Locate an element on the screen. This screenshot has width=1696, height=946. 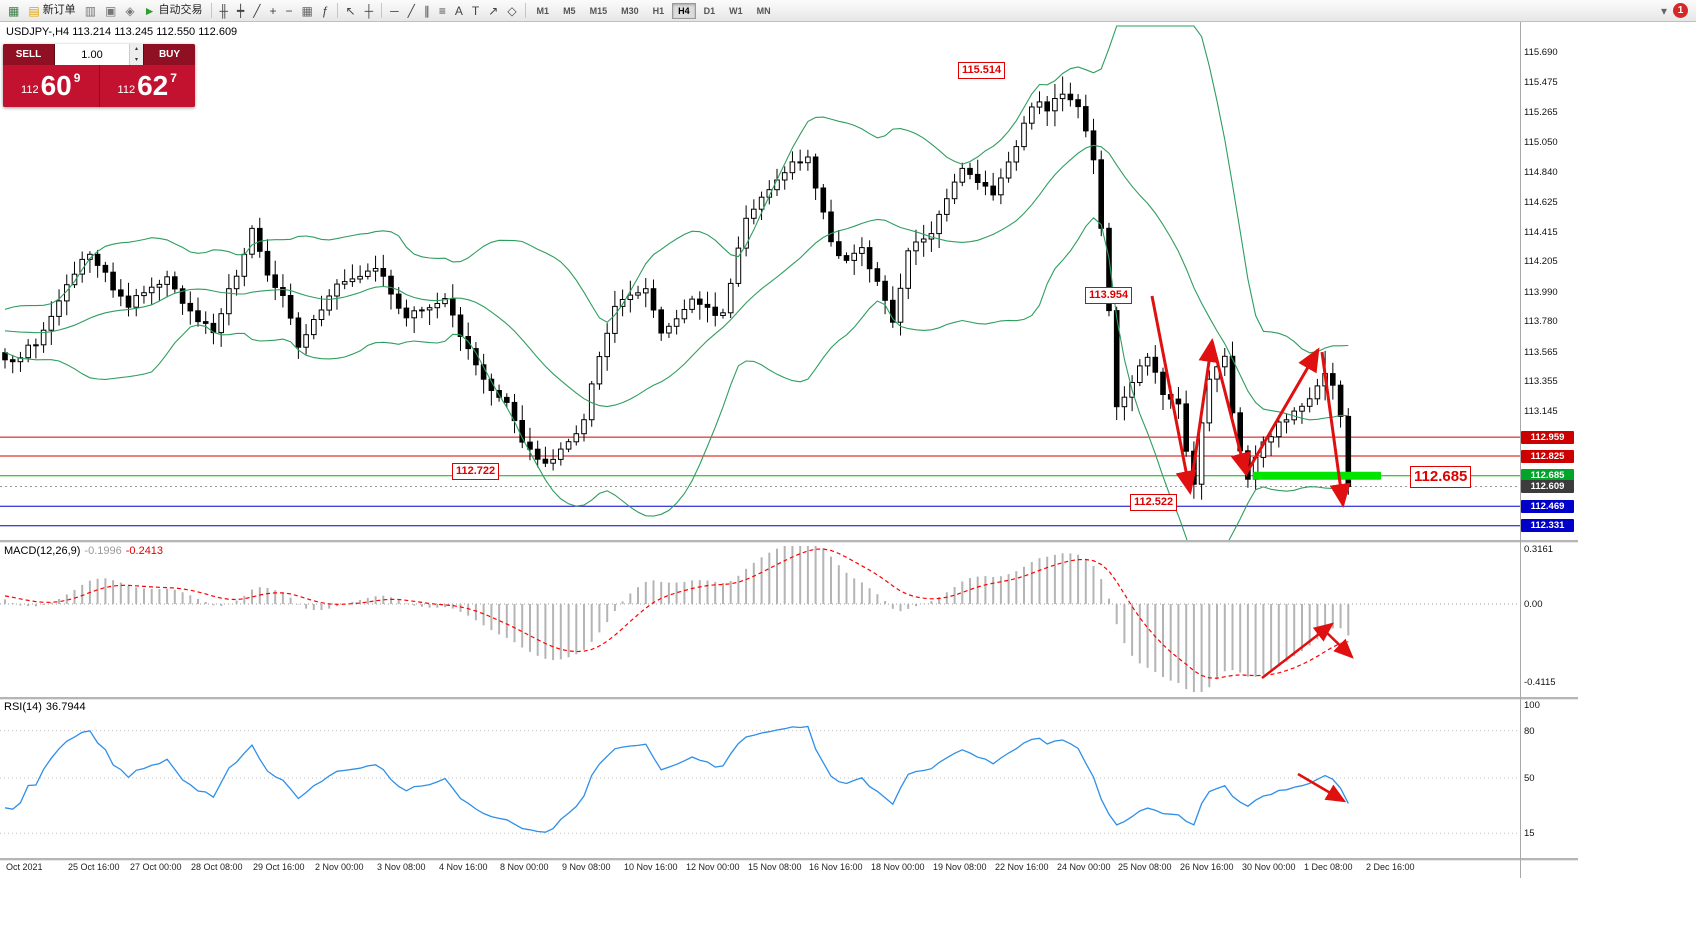
price-annotation: 112.722 is located at coordinates (476, 471).